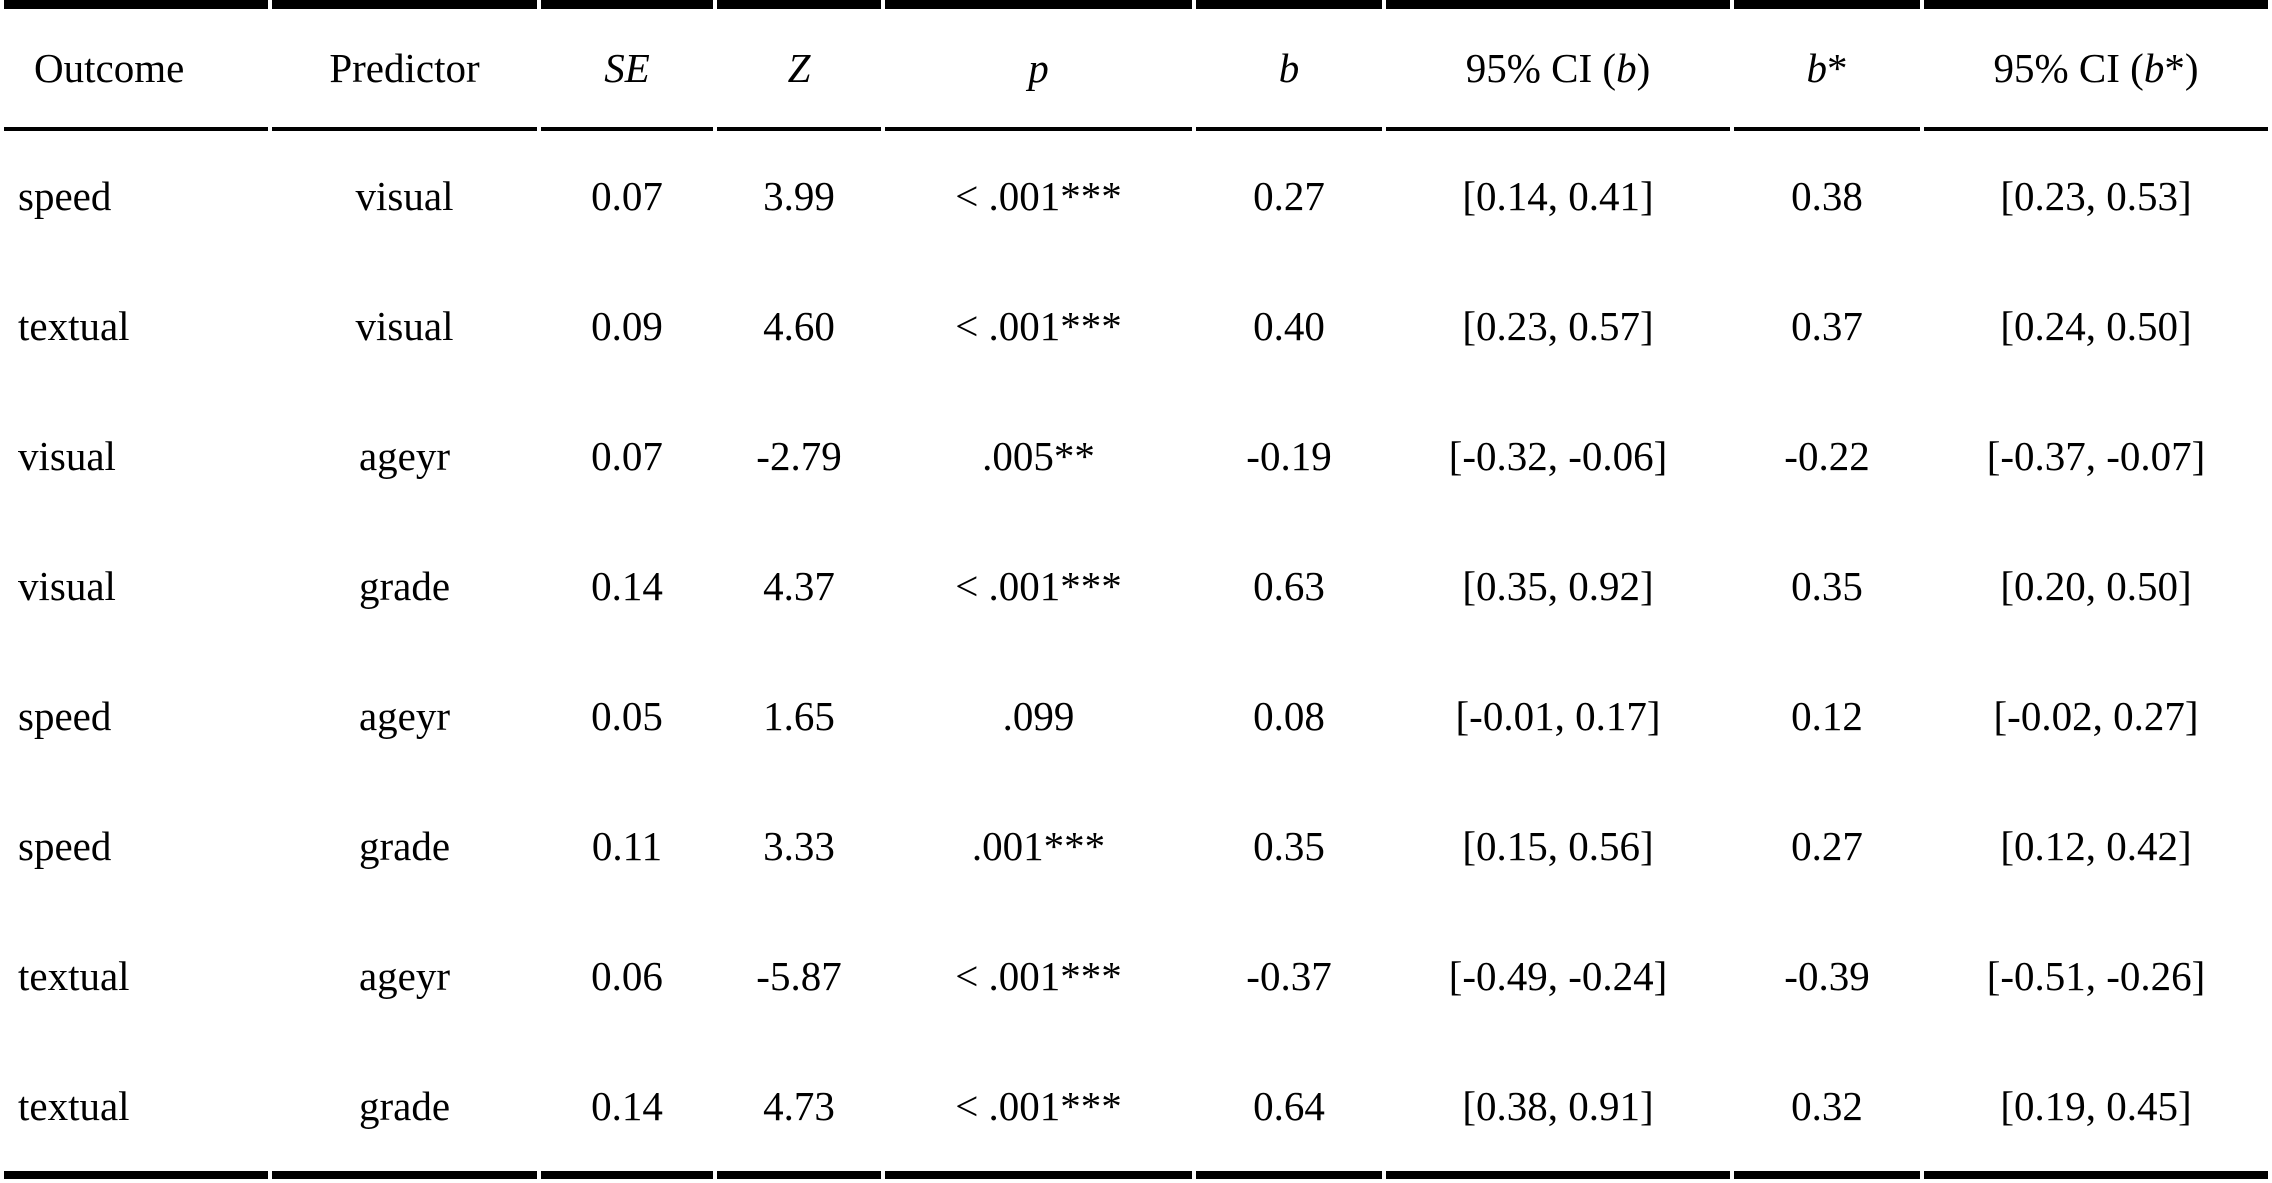  Describe the element at coordinates (627, 845) in the screenshot. I see `cell-se: 0.11` at that location.